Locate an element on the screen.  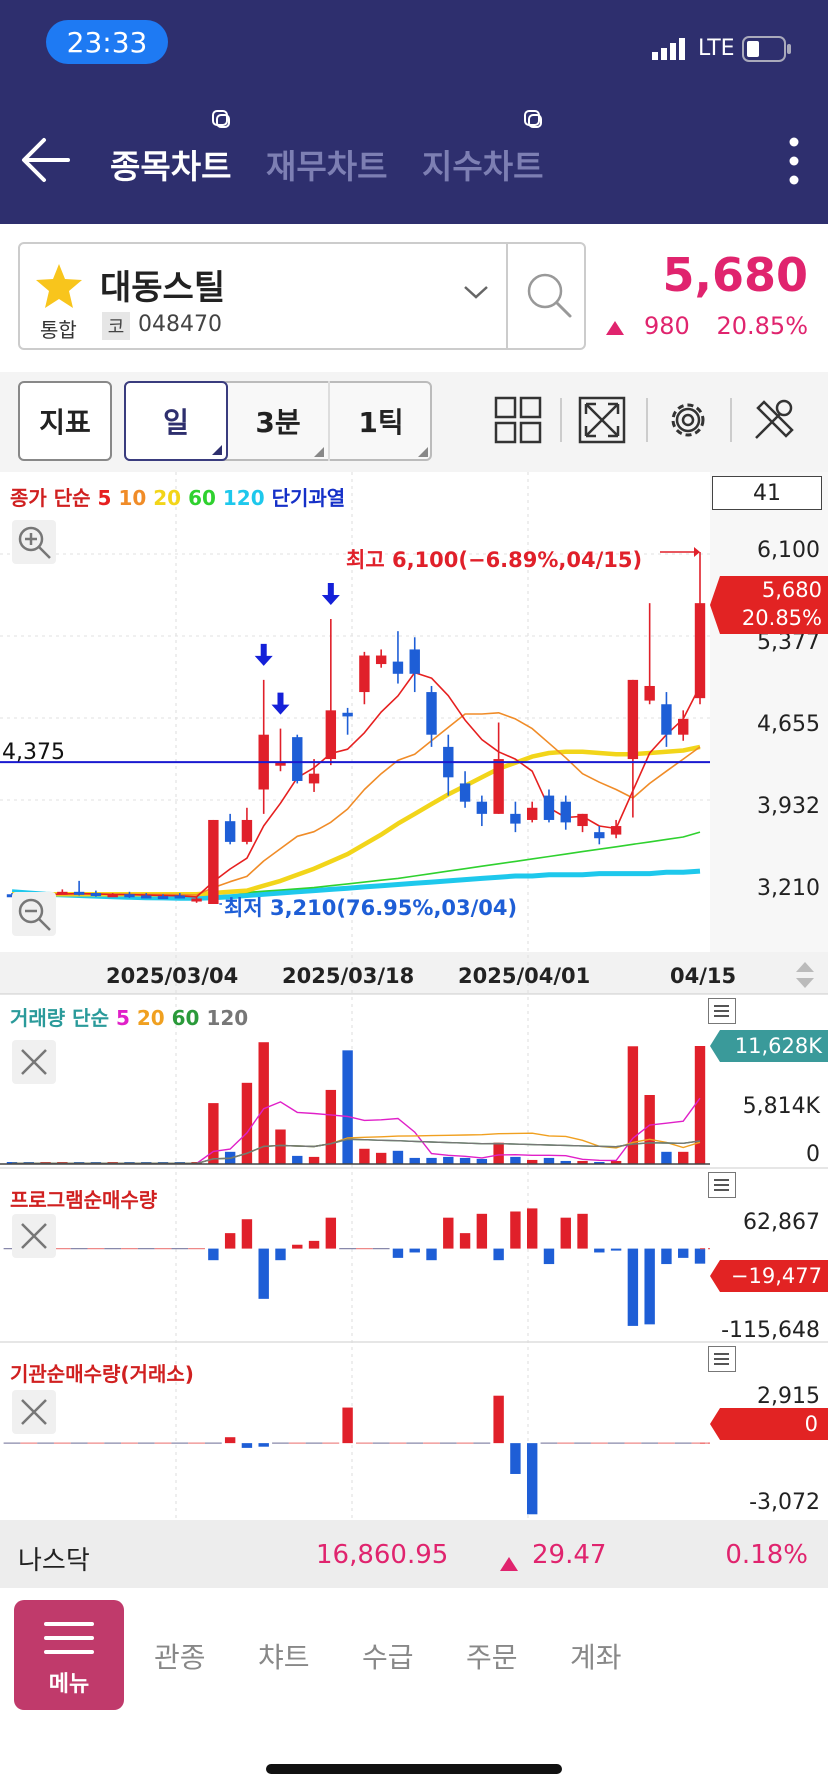
institution-tick-2: -3,072 is located at coordinates (784, 1502).